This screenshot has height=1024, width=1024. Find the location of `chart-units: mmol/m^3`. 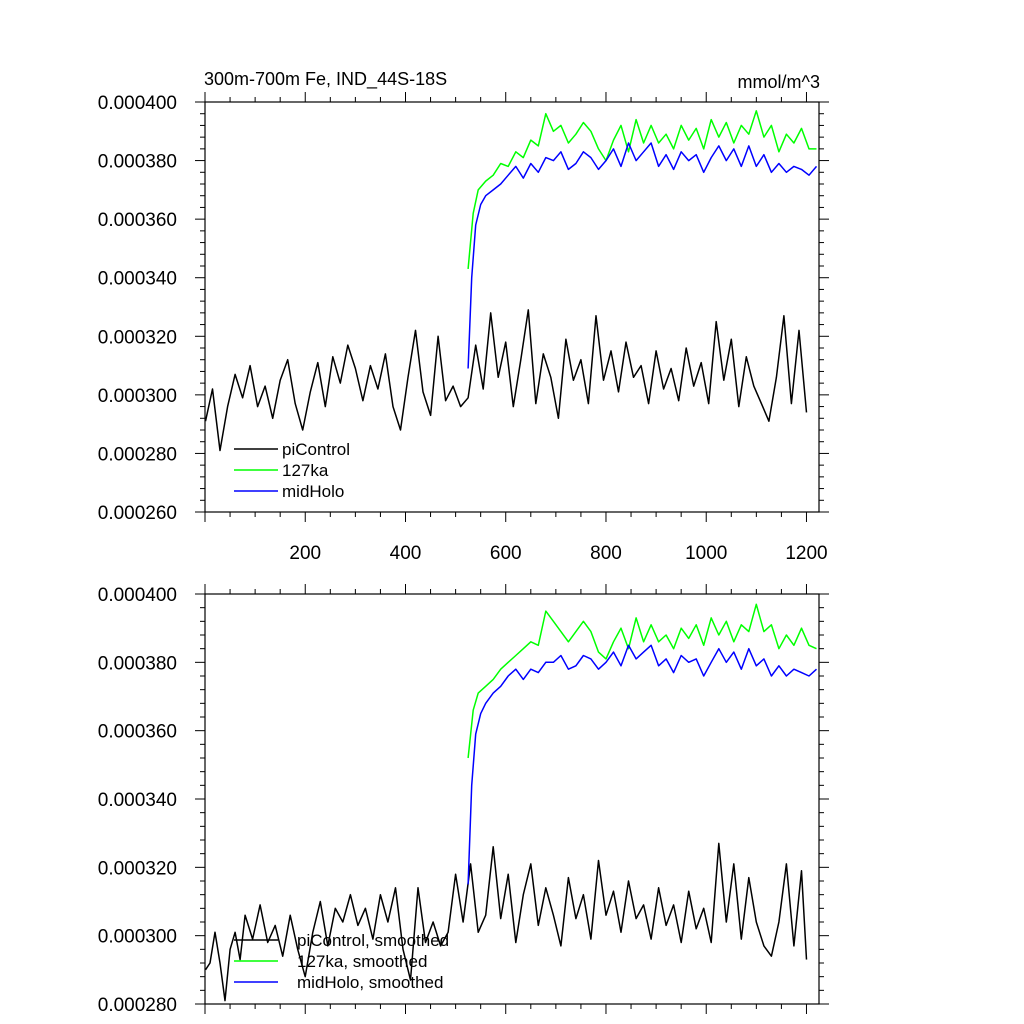

chart-units: mmol/m^3 is located at coordinates (779, 82).